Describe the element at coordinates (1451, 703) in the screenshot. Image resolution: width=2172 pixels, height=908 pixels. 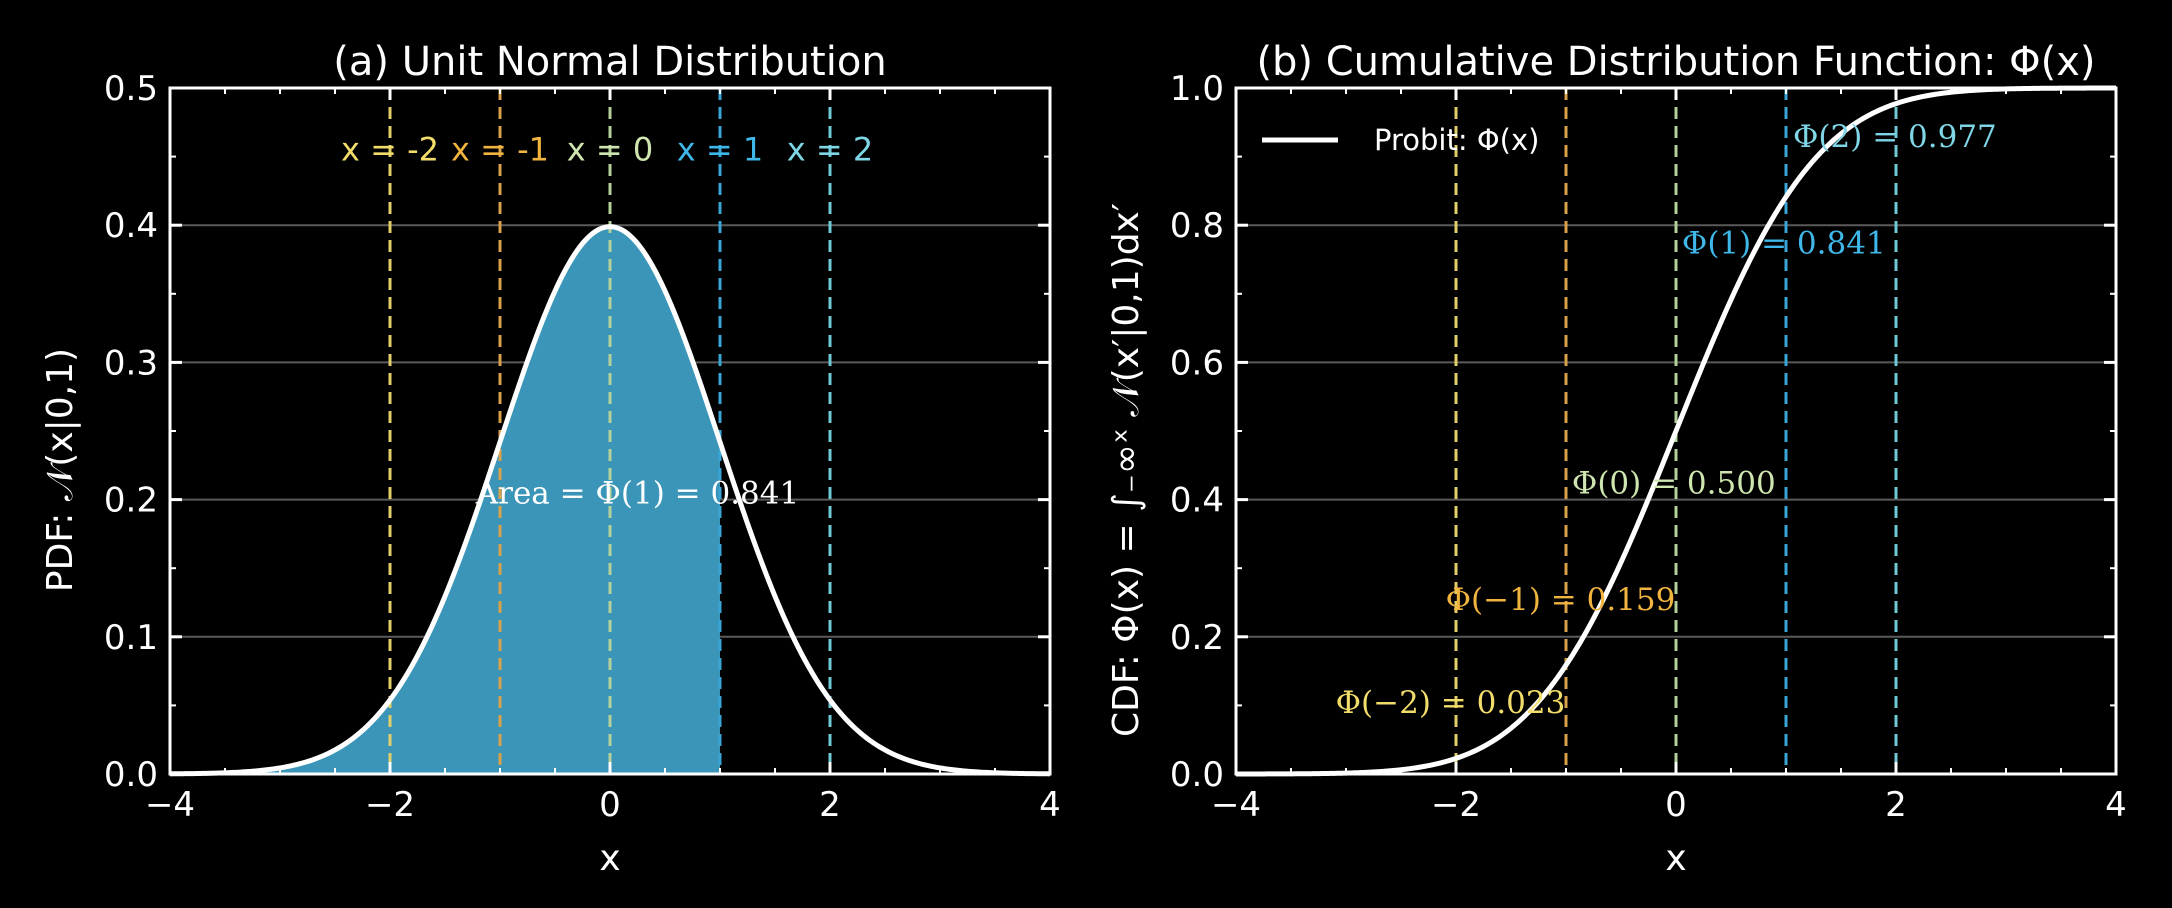
I see `annotation-label: Φ(−2) = 0.023` at that location.